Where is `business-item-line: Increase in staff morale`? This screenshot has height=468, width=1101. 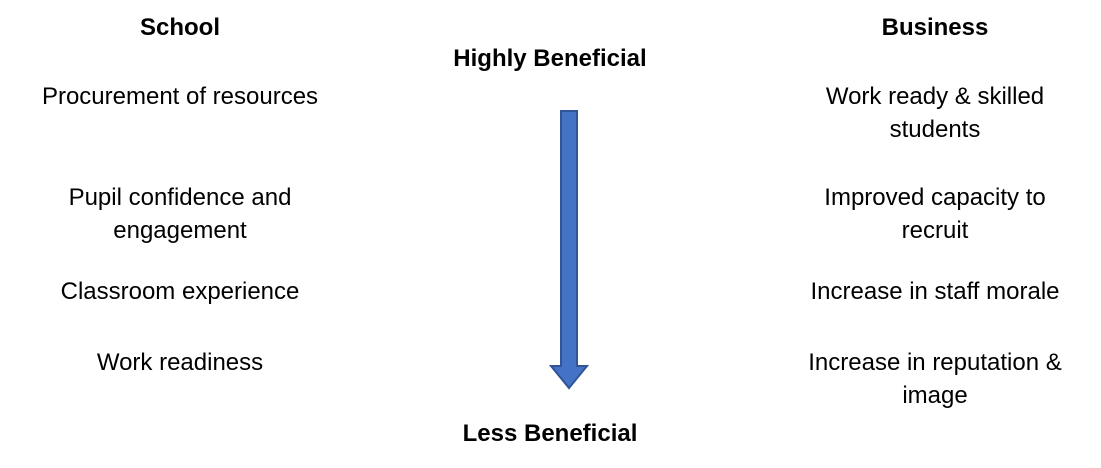
business-item-line: Increase in staff morale is located at coordinates (935, 291).